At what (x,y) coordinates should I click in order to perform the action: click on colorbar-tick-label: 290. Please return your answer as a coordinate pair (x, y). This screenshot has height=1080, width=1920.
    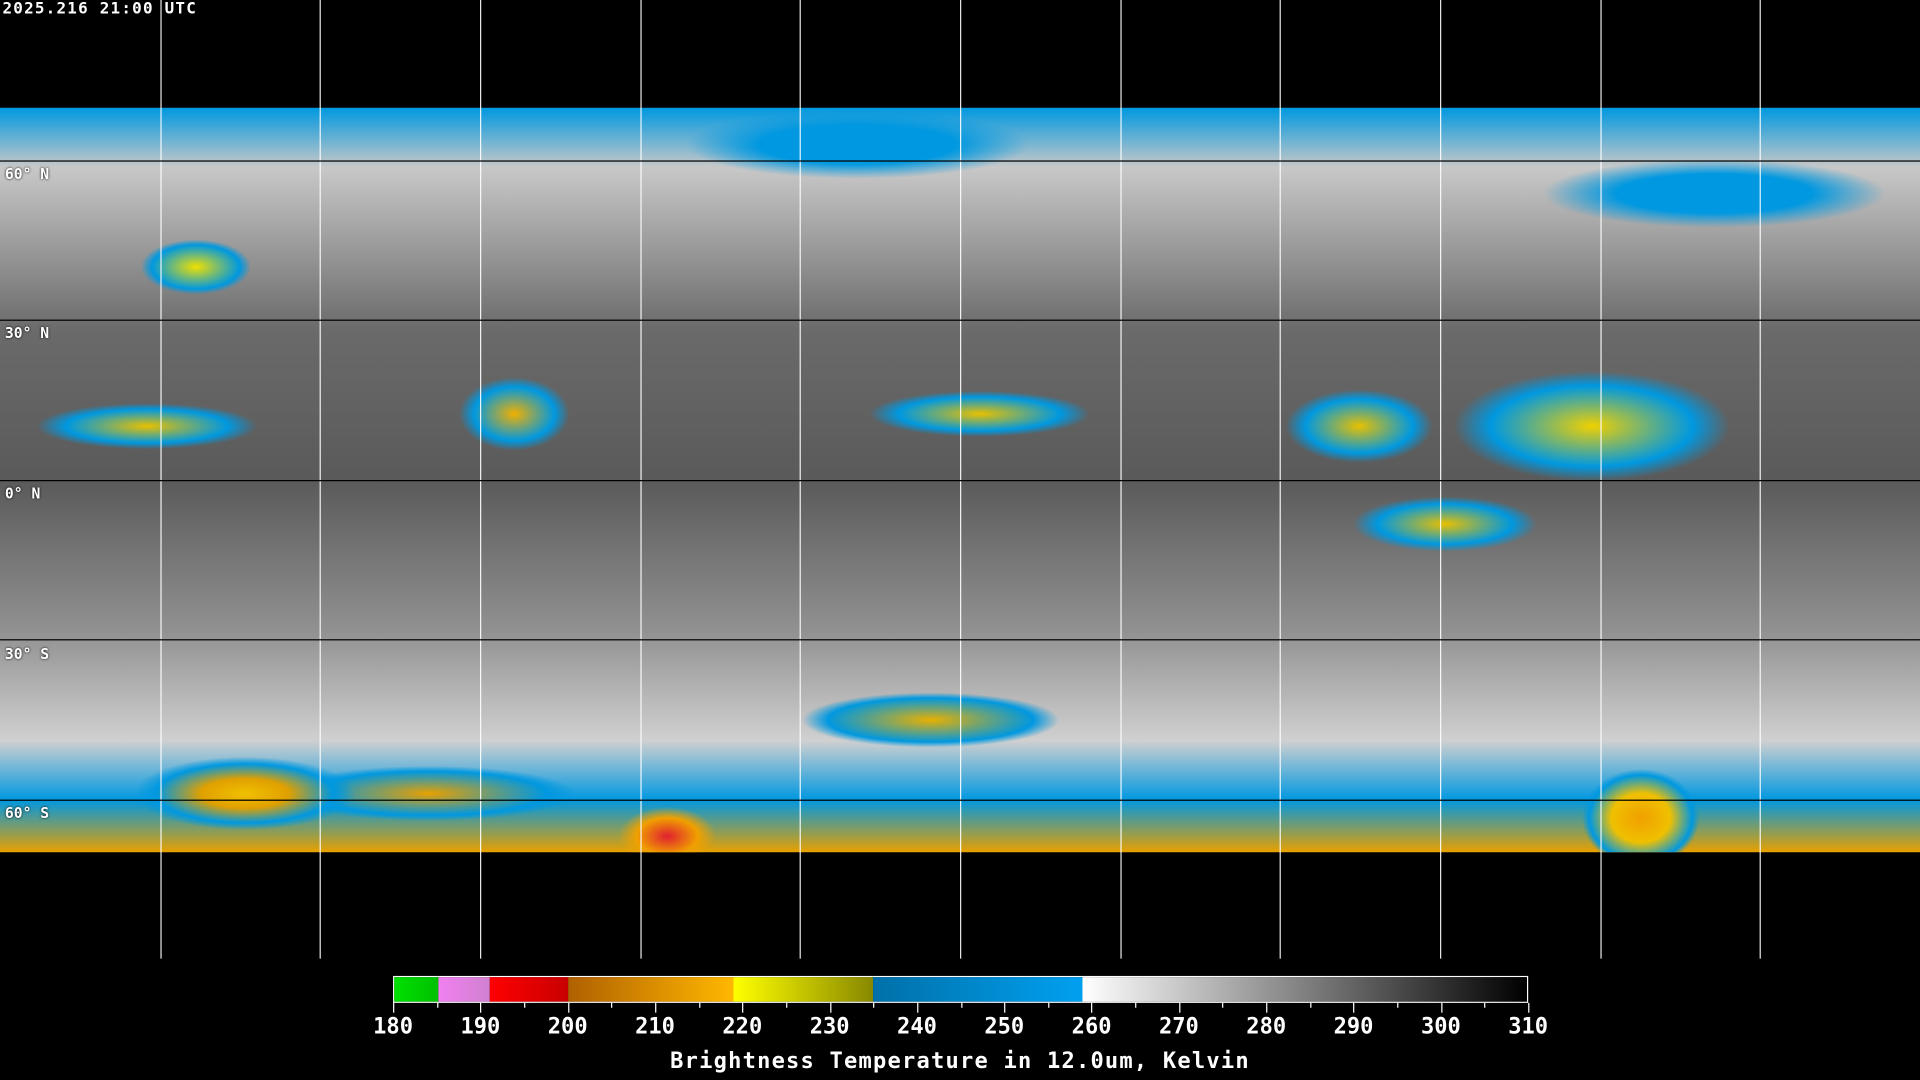
    Looking at the image, I should click on (1353, 1026).